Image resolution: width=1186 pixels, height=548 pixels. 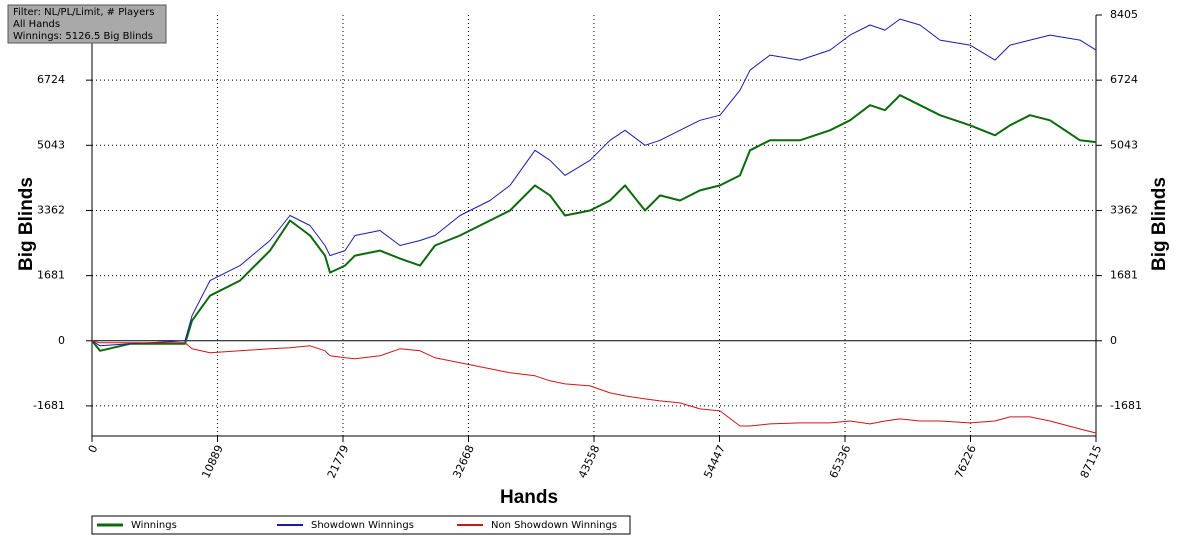 What do you see at coordinates (87, 24) in the screenshot?
I see `info-box-bg` at bounding box center [87, 24].